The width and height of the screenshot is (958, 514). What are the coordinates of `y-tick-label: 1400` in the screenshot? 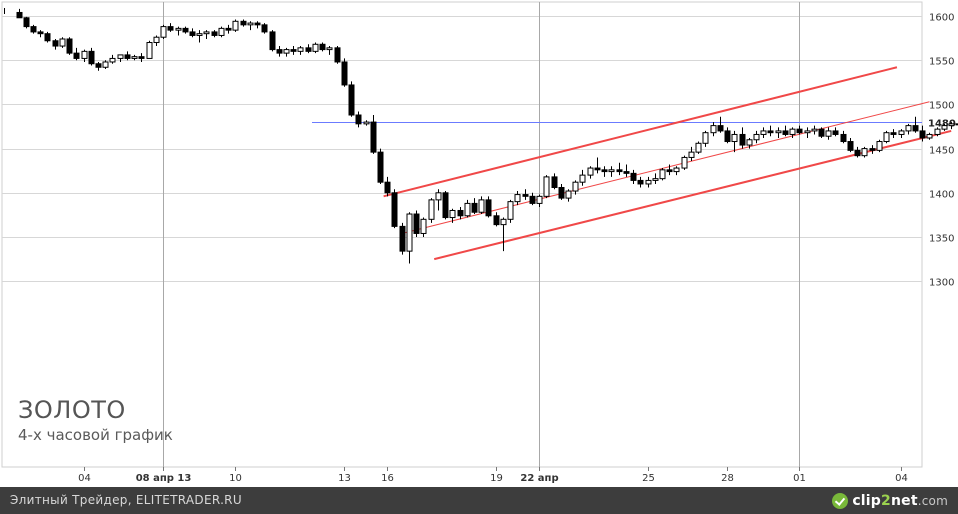 It's located at (941, 195).